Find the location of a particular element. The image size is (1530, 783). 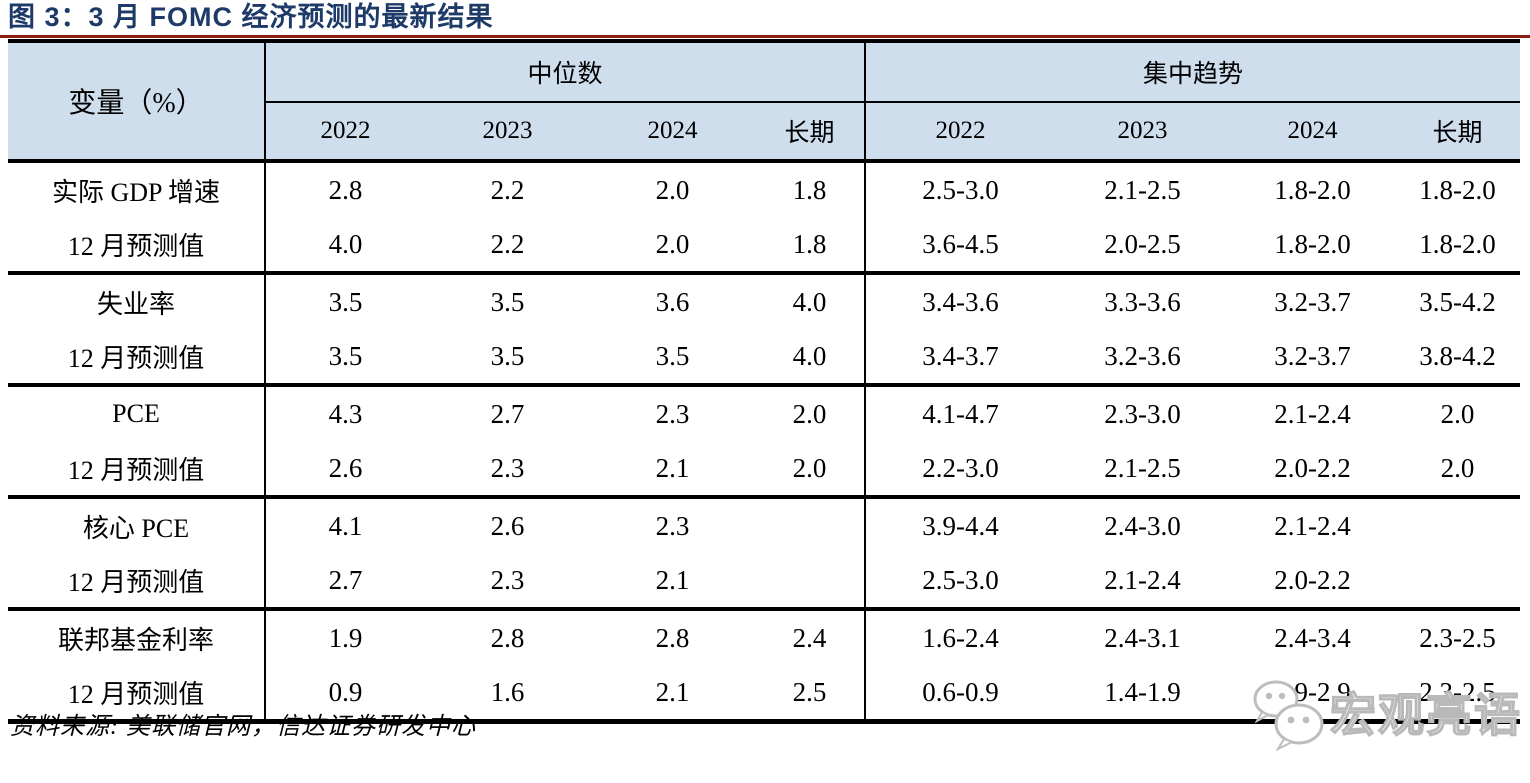

central-tendency-cell: 2.4-3.0 is located at coordinates (1143, 525).